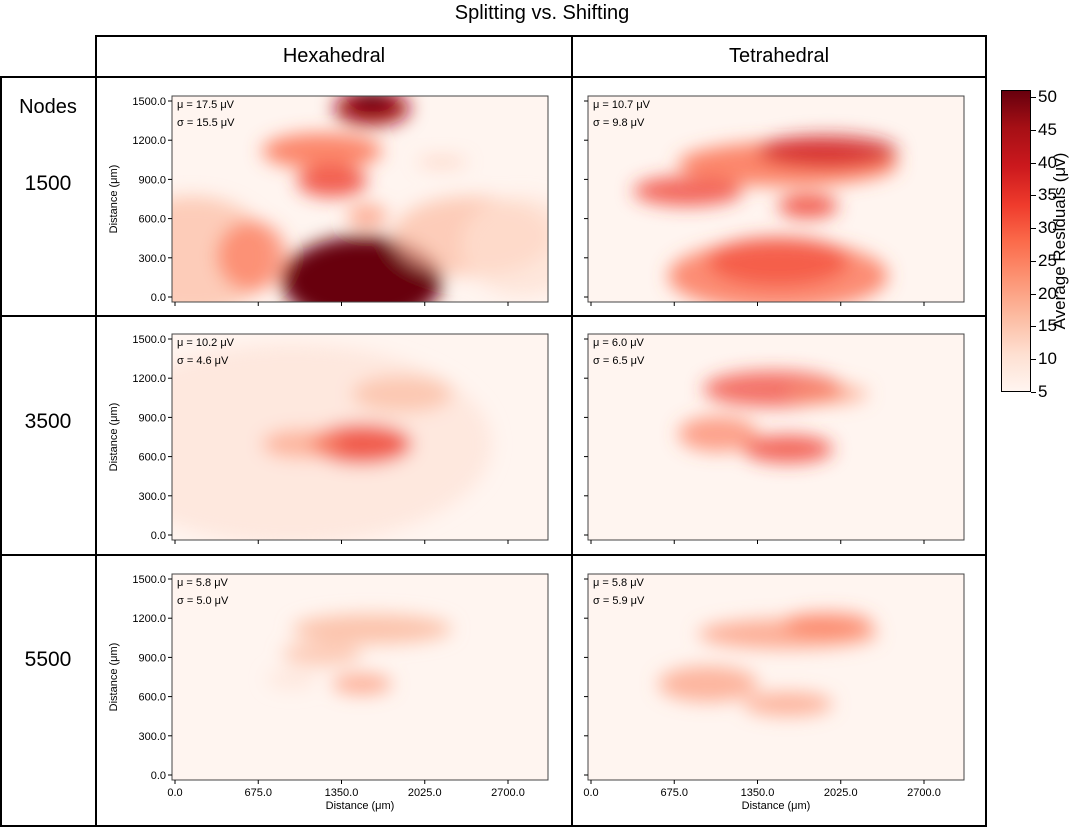 This screenshot has height=831, width=1084. I want to click on sigma-annotation: σ = 9.8 μV, so click(619, 123).